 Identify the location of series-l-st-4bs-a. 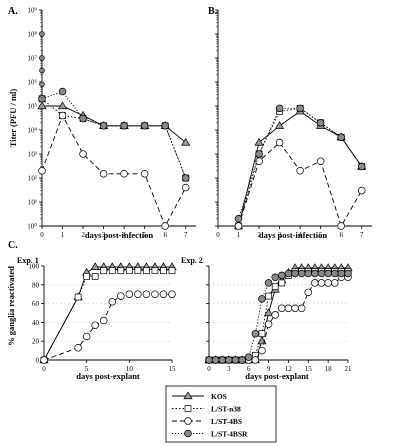
(114, 170).